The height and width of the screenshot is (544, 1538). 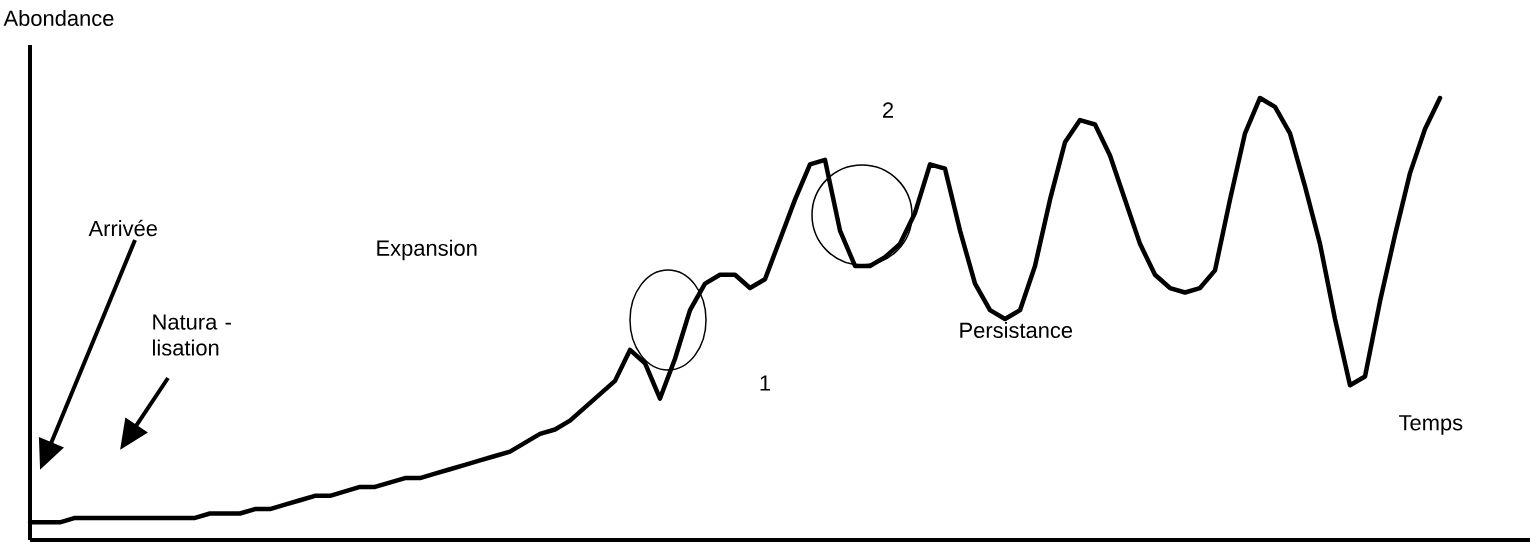 I want to click on x-axis-title: Temps, so click(x=1431, y=425).